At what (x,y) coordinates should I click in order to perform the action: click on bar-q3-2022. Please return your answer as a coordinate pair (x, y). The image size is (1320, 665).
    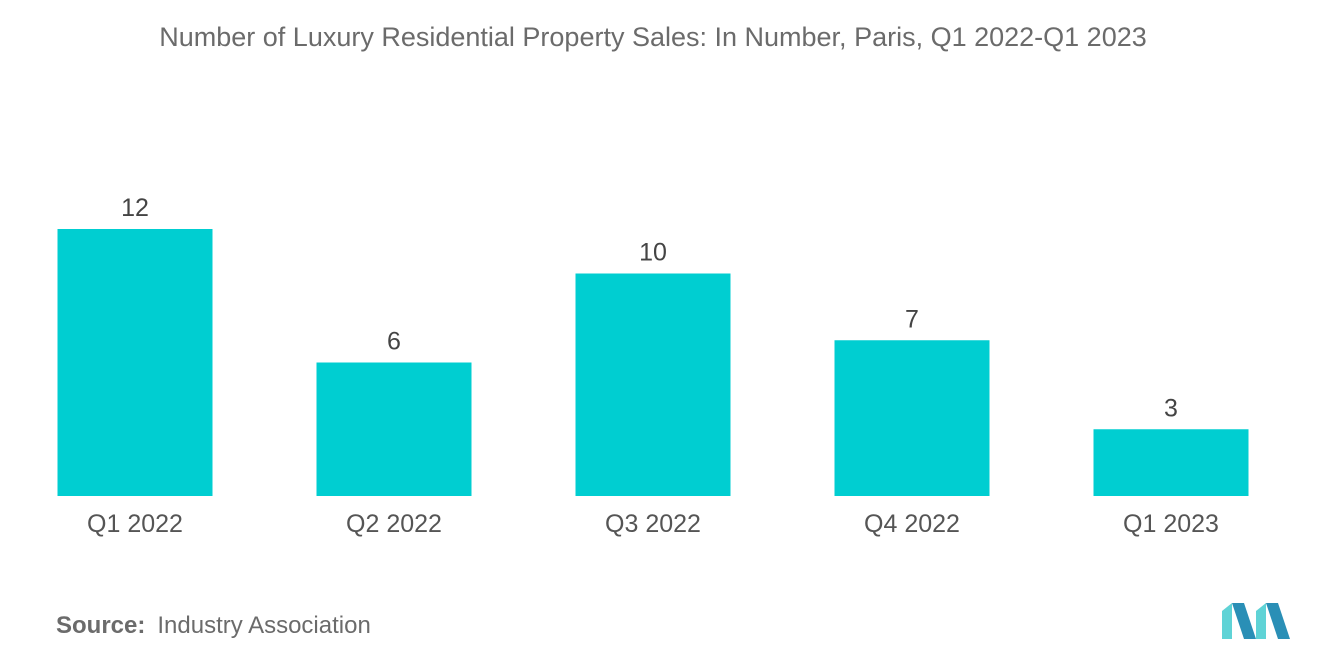
    Looking at the image, I should click on (653, 384).